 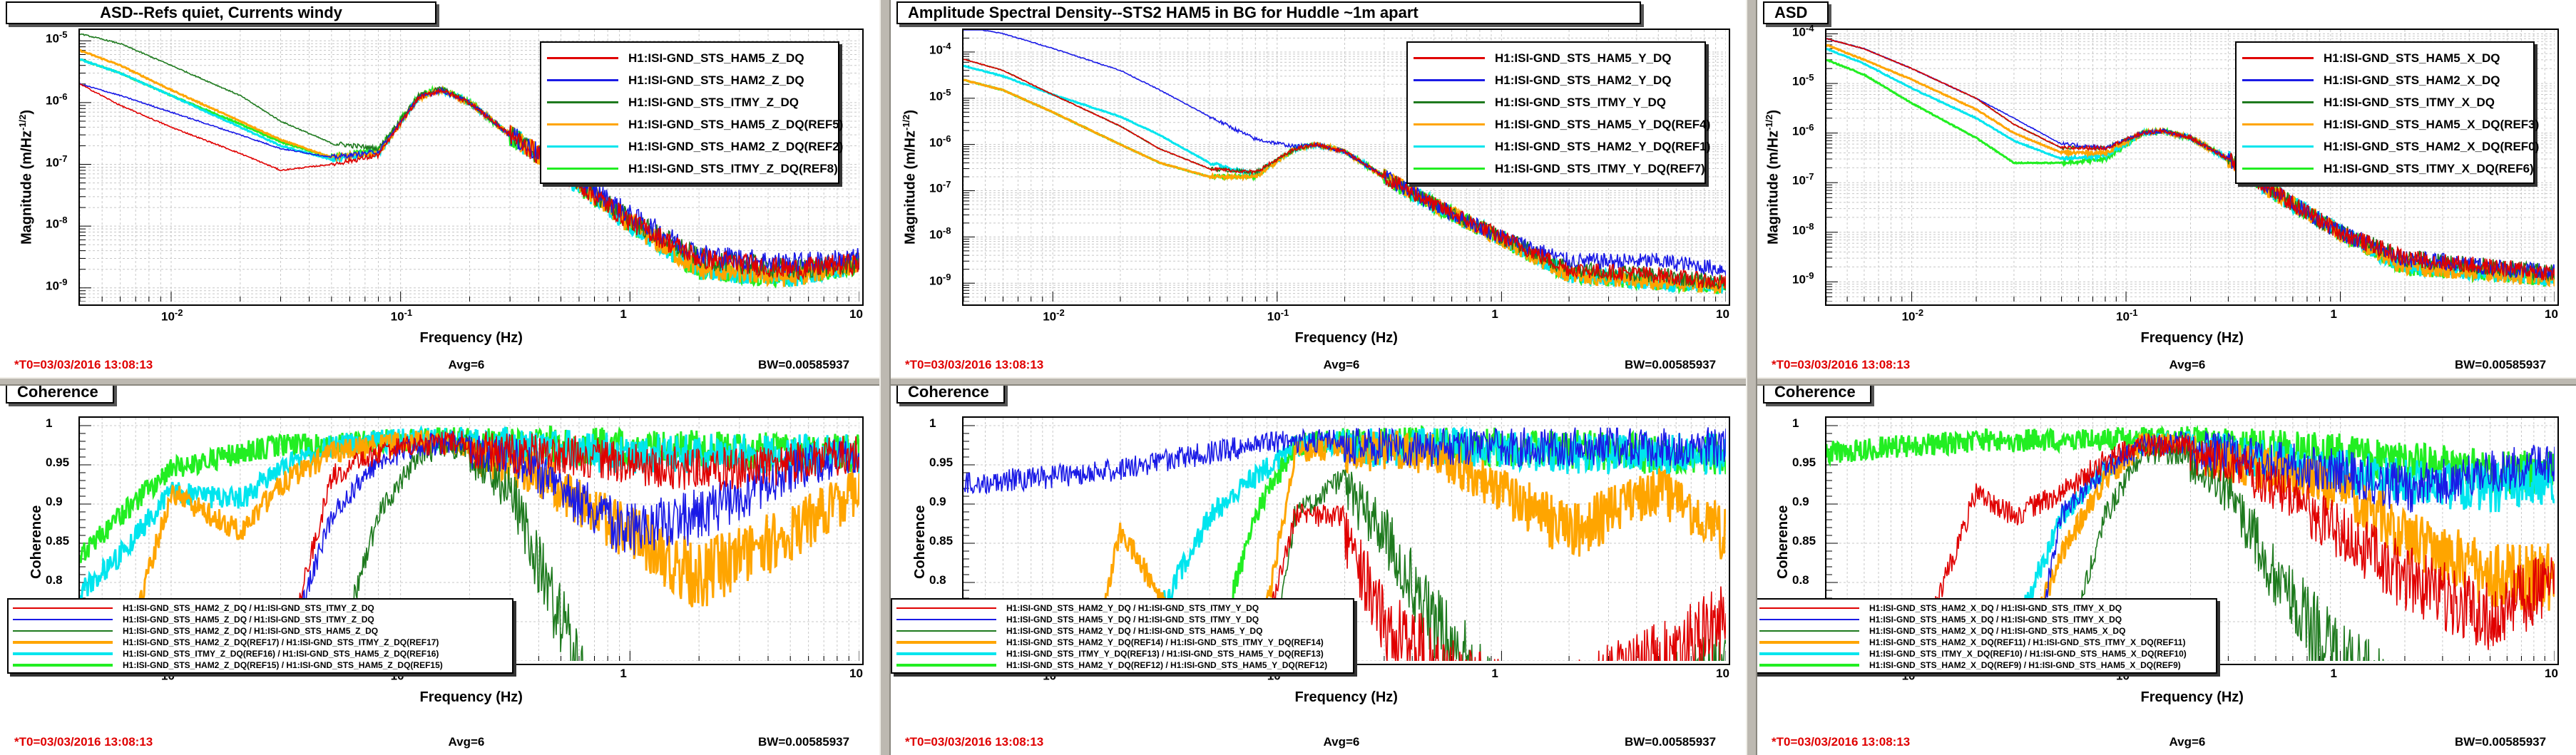 What do you see at coordinates (1796, 12) in the screenshot?
I see `panel-title: ASD` at bounding box center [1796, 12].